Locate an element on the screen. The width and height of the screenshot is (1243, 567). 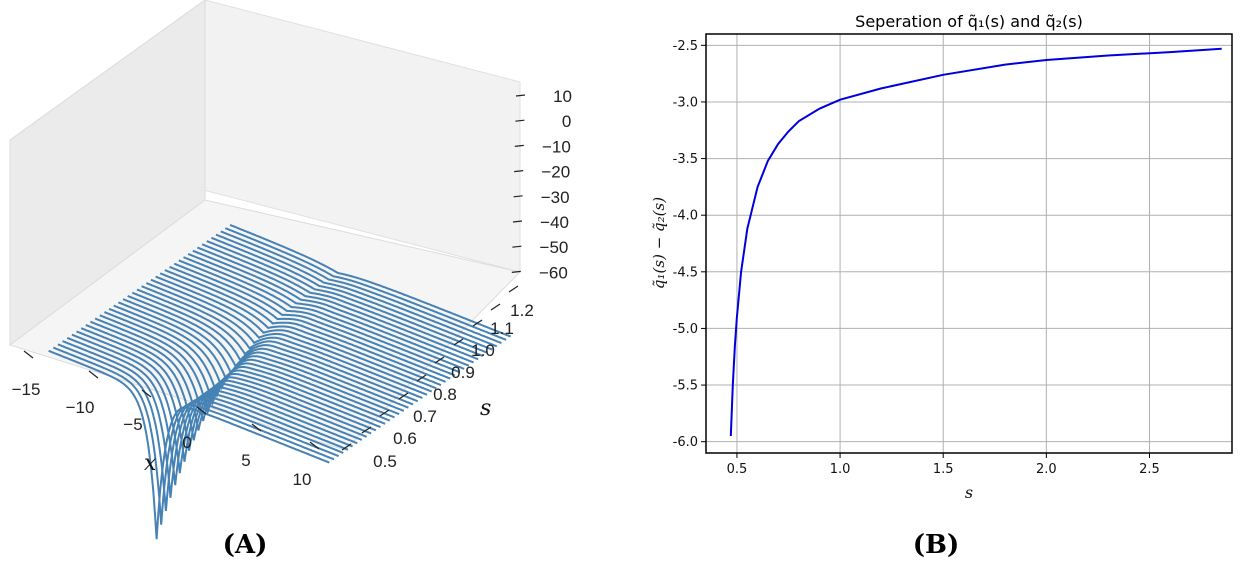
x-tick-label: 0 is located at coordinates (186, 442).